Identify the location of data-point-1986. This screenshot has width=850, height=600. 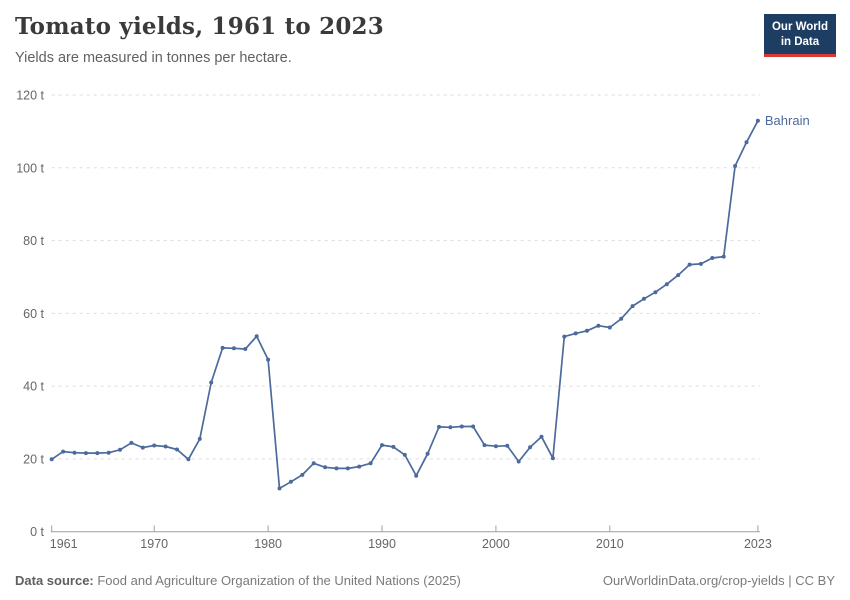
(336, 468).